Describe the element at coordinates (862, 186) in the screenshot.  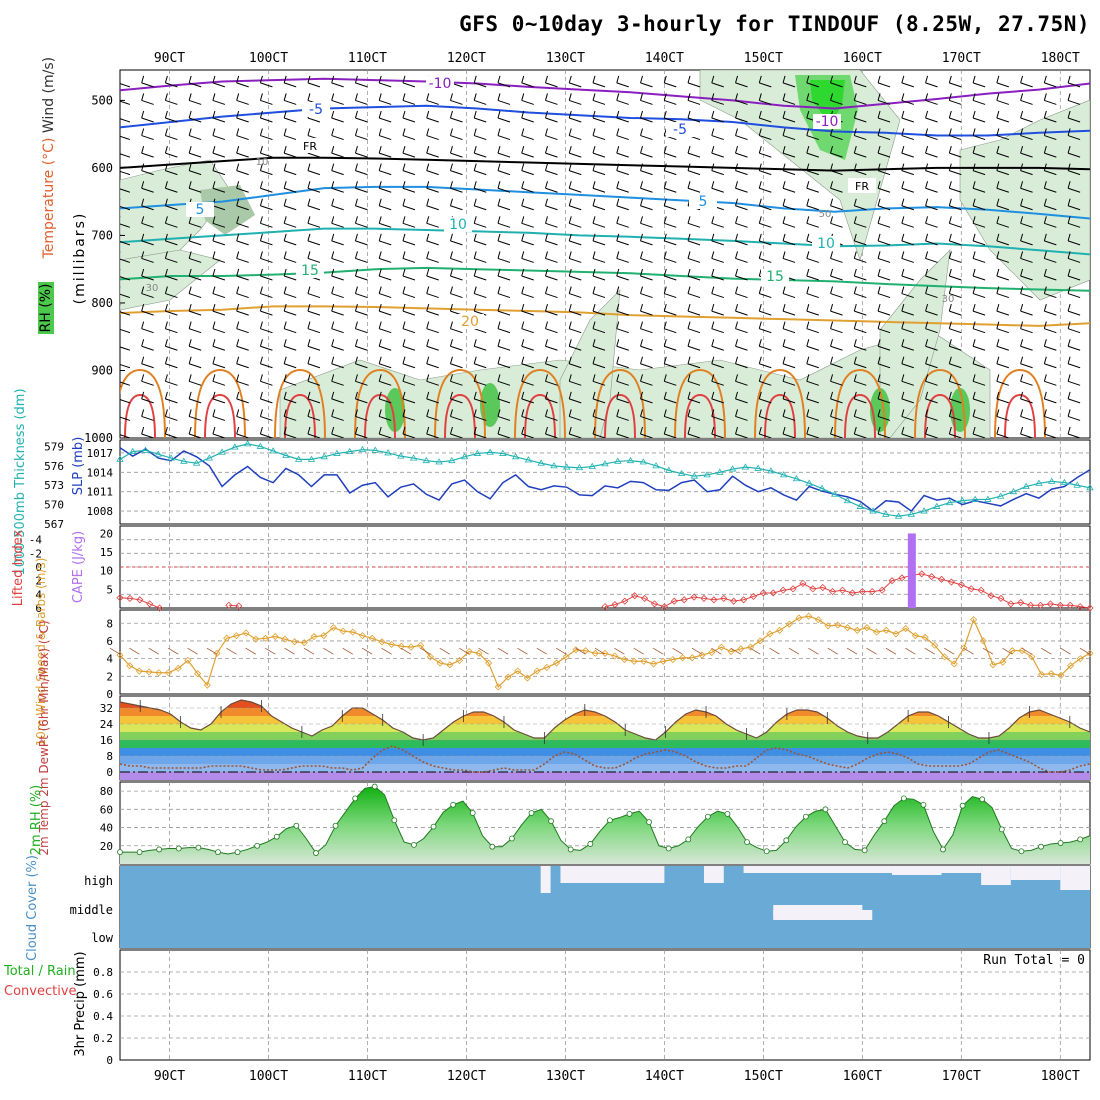
I see `contour-label: FR` at that location.